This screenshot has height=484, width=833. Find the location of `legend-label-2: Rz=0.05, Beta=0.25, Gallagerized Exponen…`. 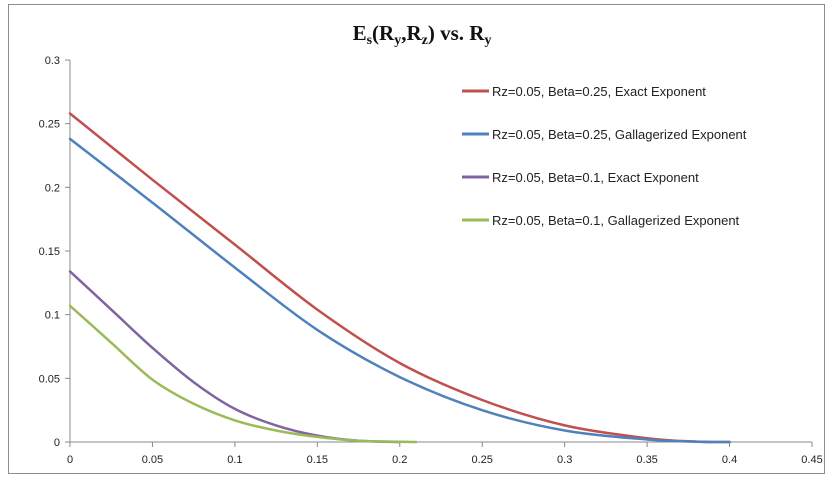

legend-label-2: Rz=0.05, Beta=0.25, Gallagerized Exponen… is located at coordinates (619, 134).